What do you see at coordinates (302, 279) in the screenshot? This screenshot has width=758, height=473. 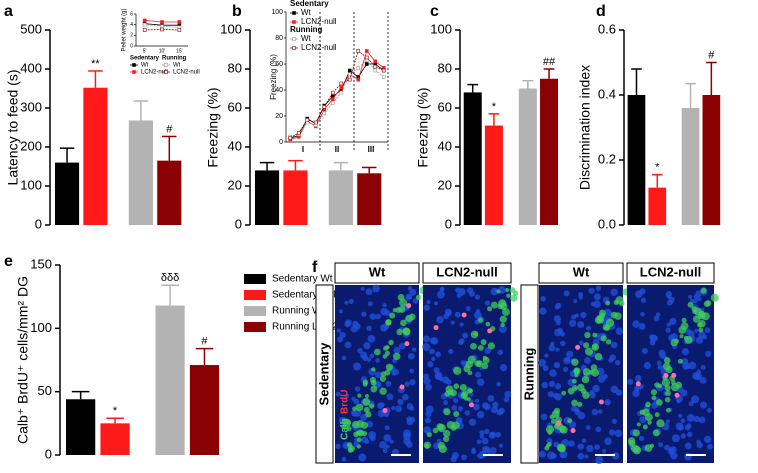 I see `legend-label: Sedentary Wt` at bounding box center [302, 279].